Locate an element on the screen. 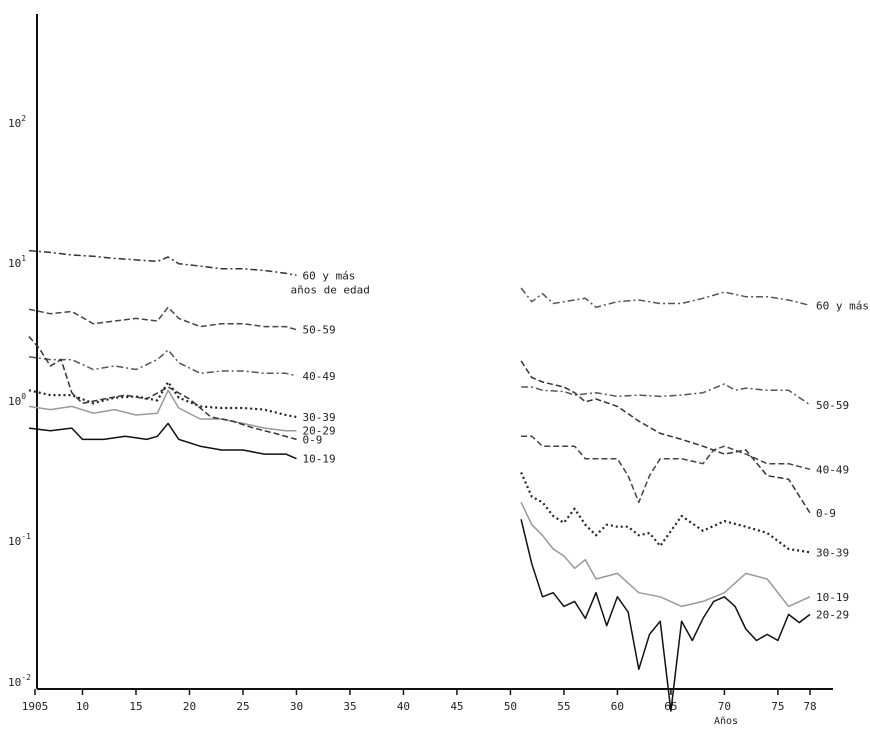 The image size is (870, 731). series-label: 60 y más años de edad is located at coordinates (329, 282).